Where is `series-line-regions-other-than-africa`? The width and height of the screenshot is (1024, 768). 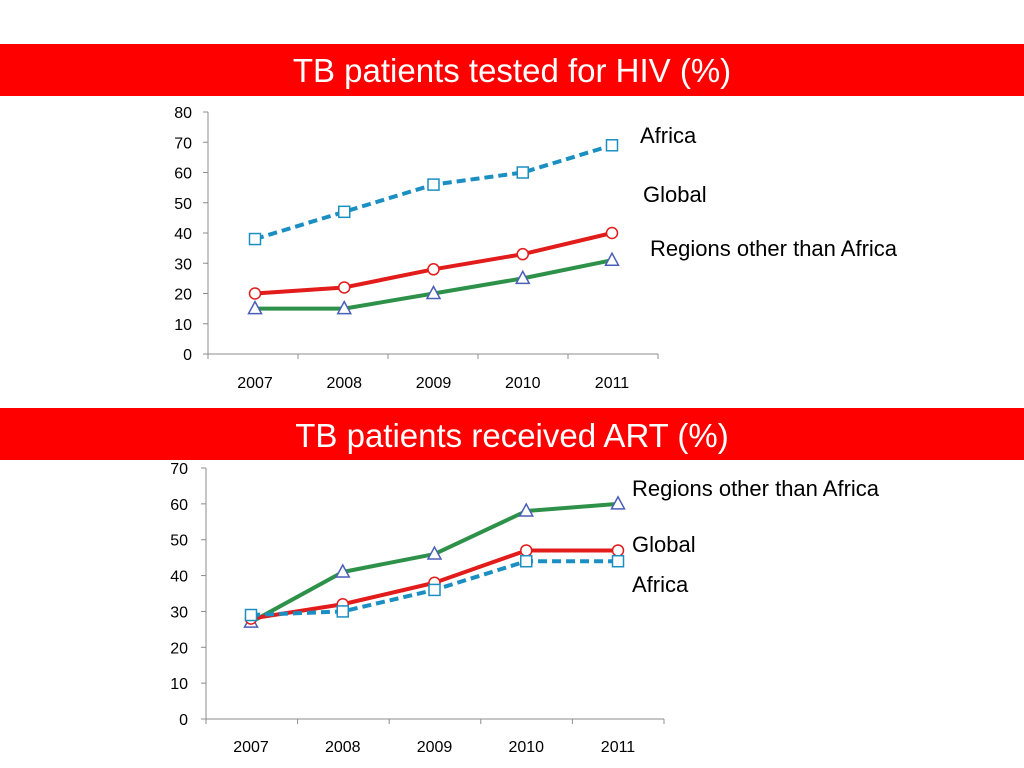
series-line-regions-other-than-africa is located at coordinates (434, 562).